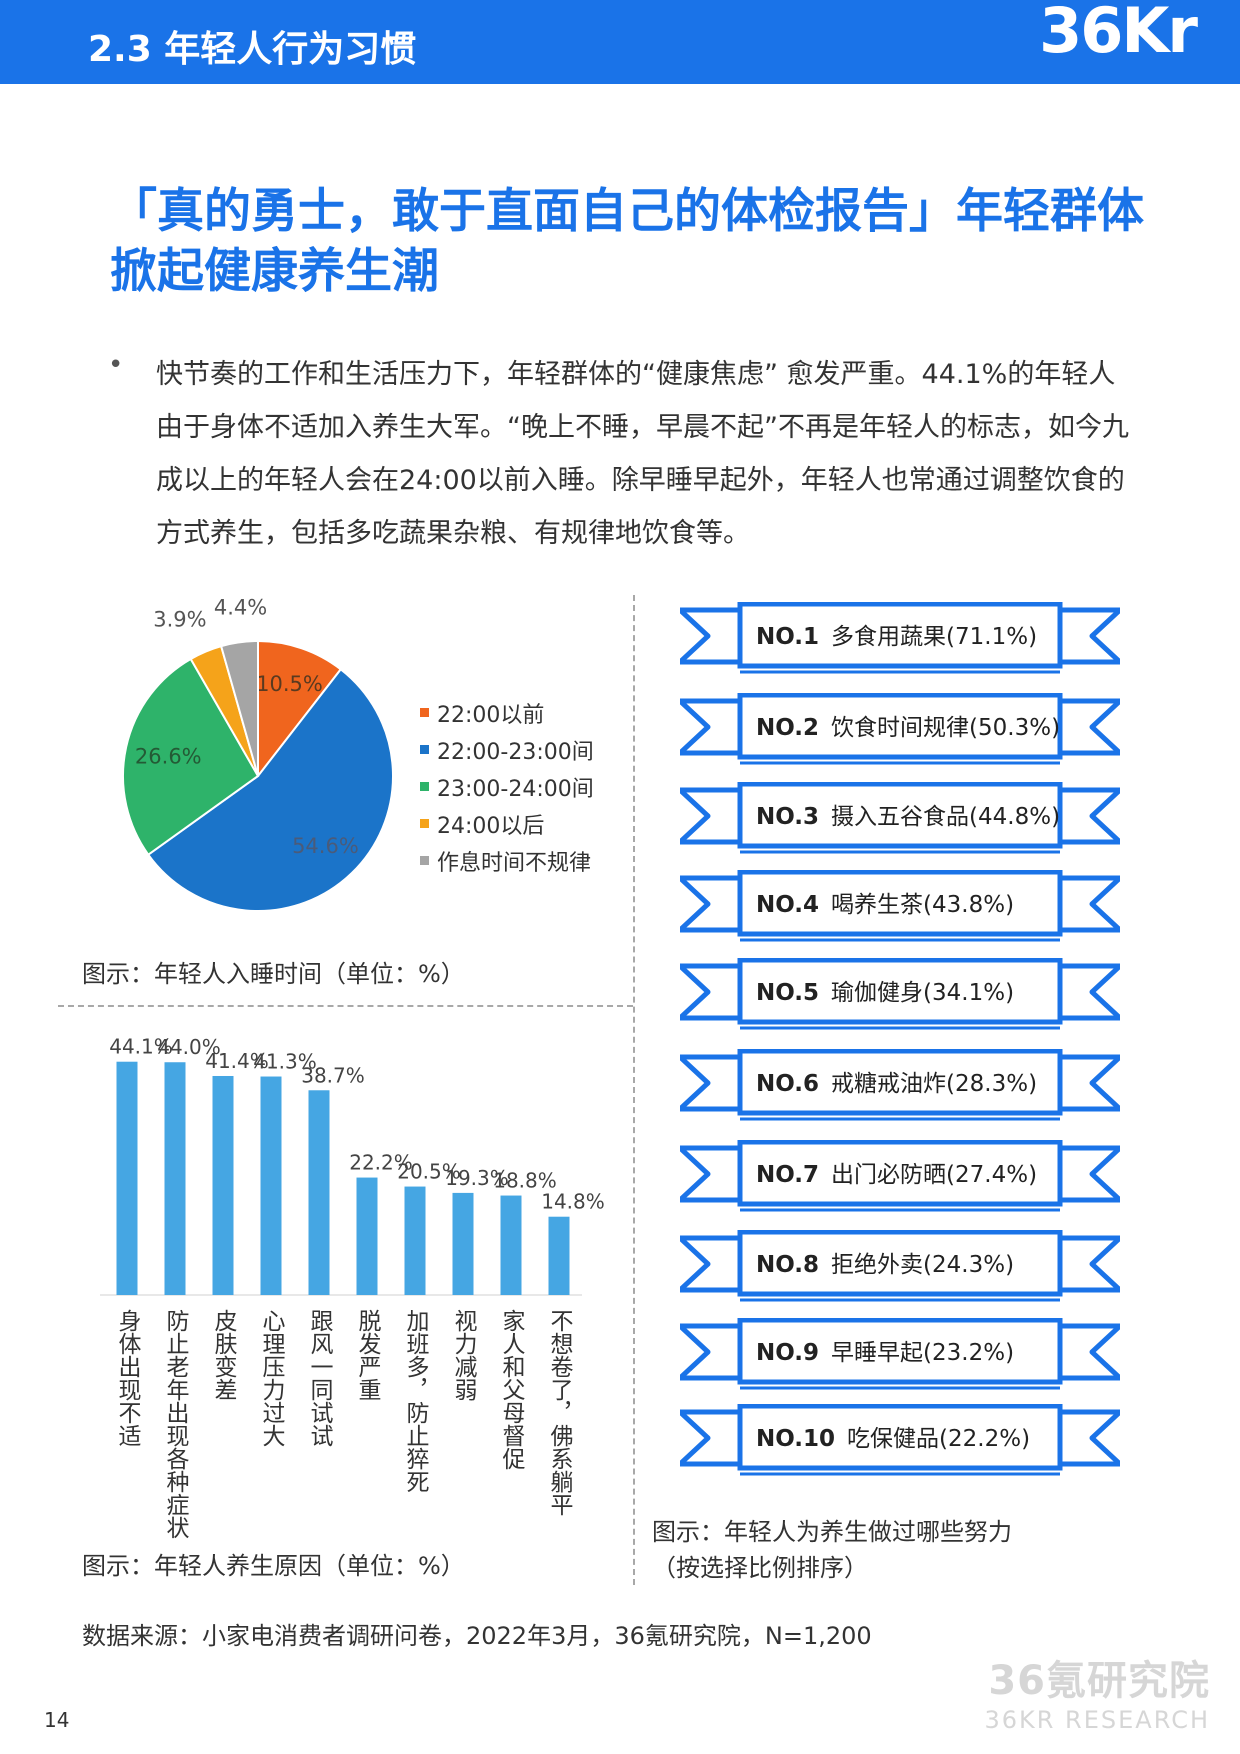 This screenshot has width=1240, height=1754. I want to click on legend-label-1: 22:00-23:00间, so click(515, 752).